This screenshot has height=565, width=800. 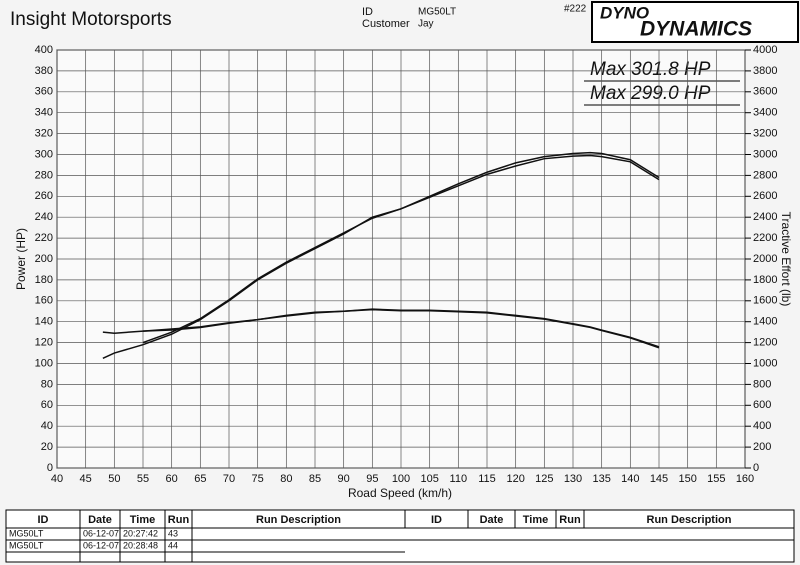 I want to click on logo-box, so click(x=695, y=22).